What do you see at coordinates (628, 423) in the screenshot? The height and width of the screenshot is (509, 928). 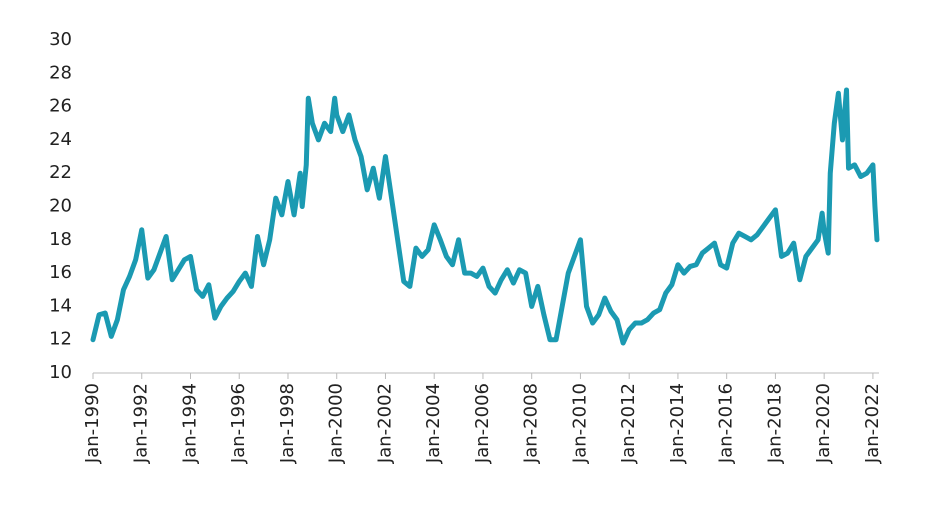 I see `x-tick-label: Jan-2012` at bounding box center [628, 423].